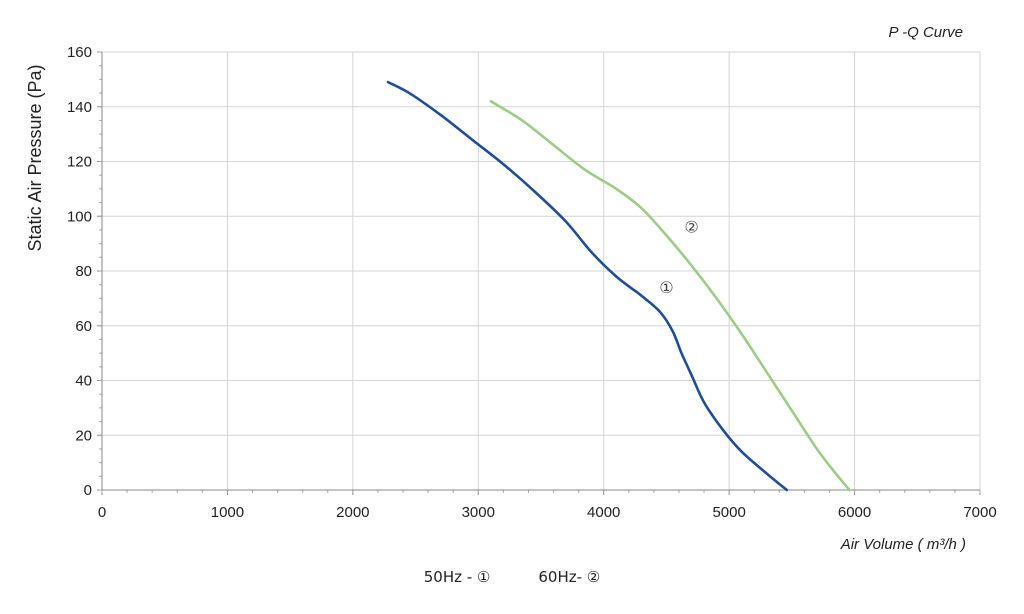 The width and height of the screenshot is (1024, 614). I want to click on x-axis-title: Air Volume ( m³/h ), so click(903, 544).